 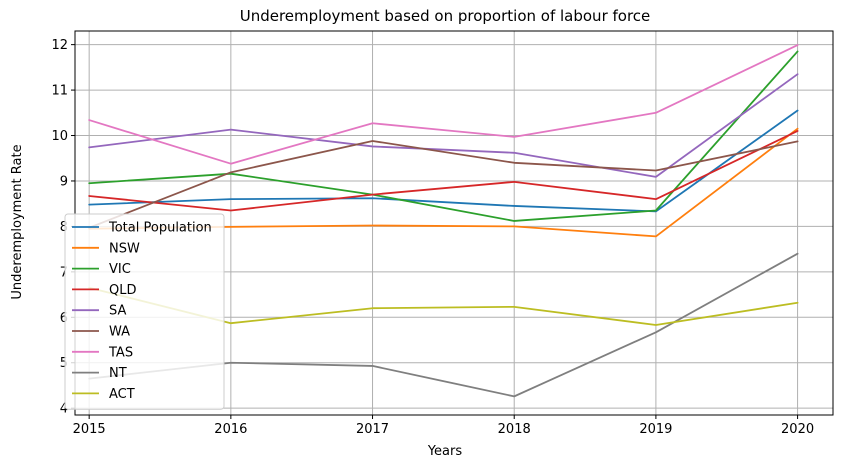 I want to click on legend-label: QLD, so click(x=123, y=290).